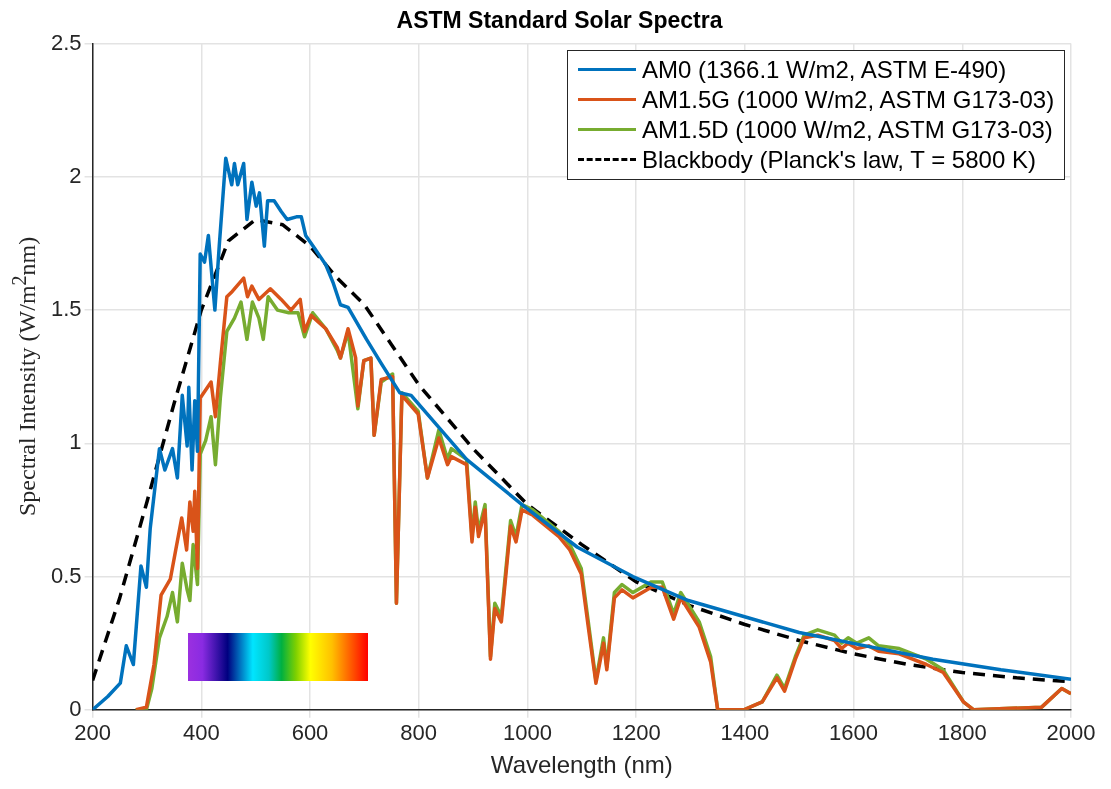  Describe the element at coordinates (848, 99) in the screenshot. I see `legend-label: AM1.5G (1000 W/m2, ASTM G173-03)` at that location.